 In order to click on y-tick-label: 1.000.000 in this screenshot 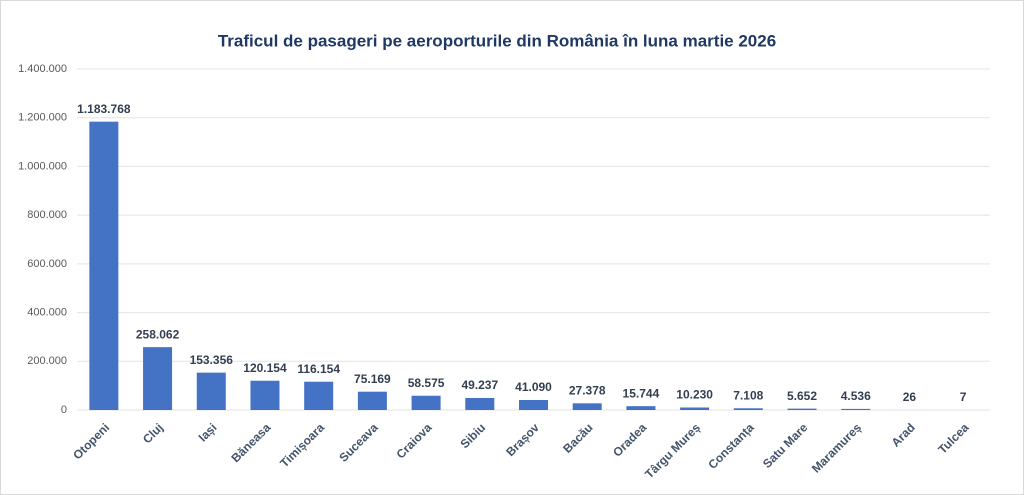, I will do `click(42, 166)`.